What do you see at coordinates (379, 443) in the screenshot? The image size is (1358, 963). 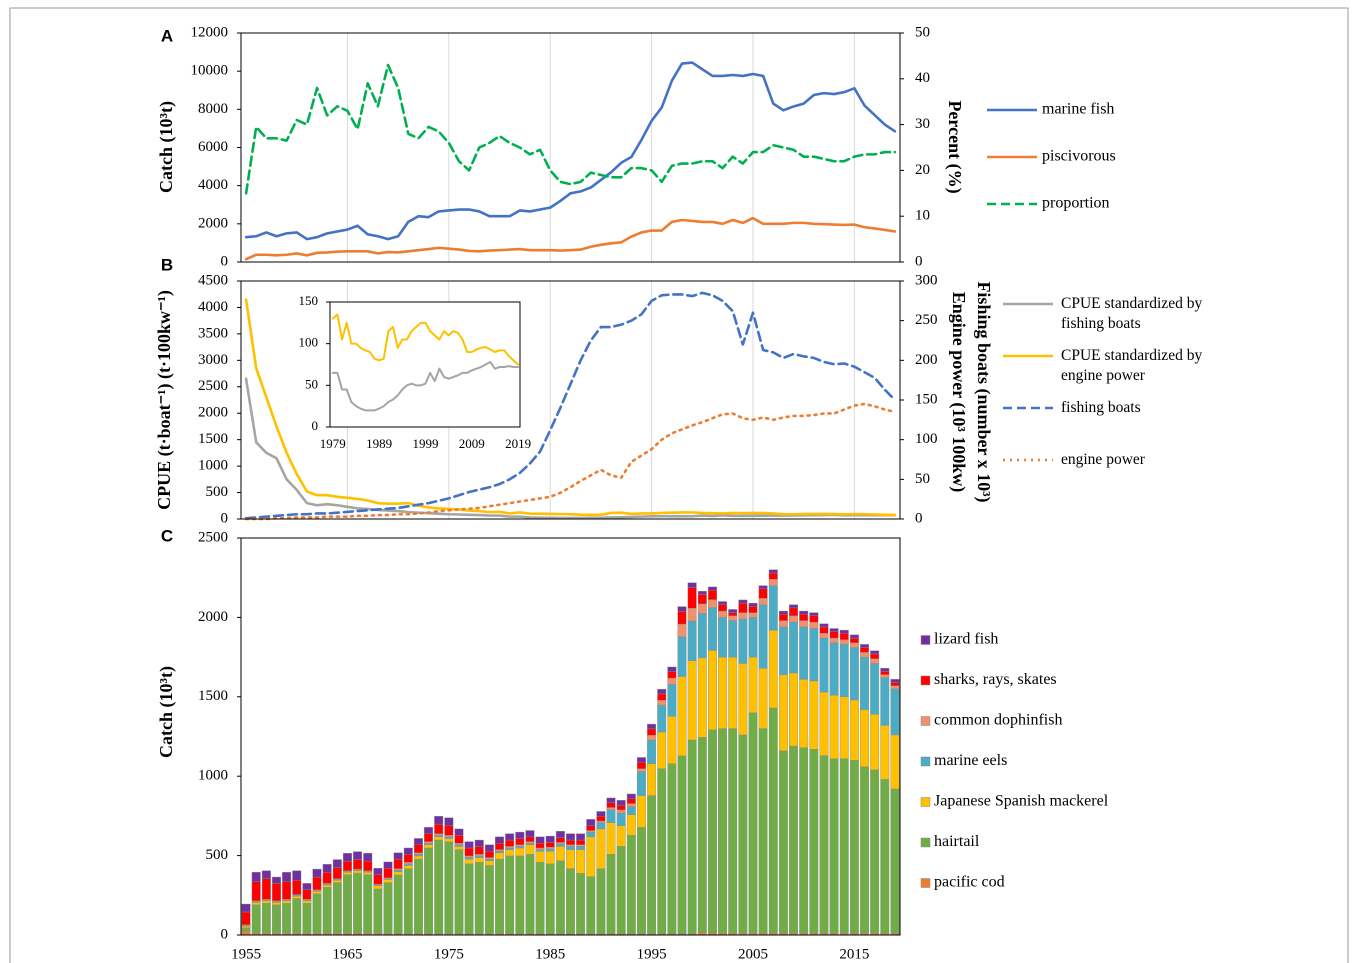 I see `x-tick-label: 1989` at bounding box center [379, 443].